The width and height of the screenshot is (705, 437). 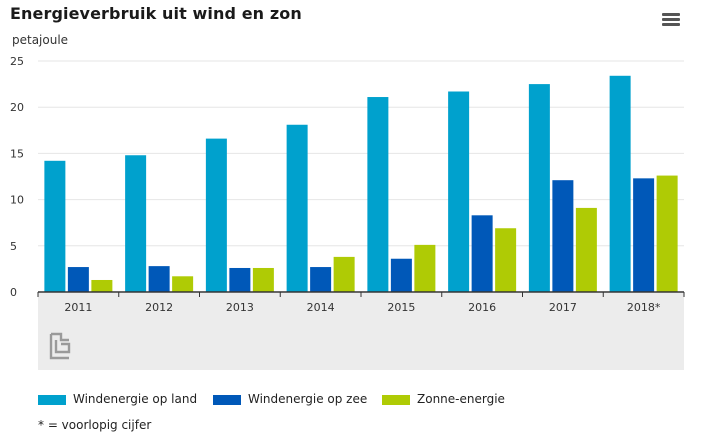 What do you see at coordinates (156, 13) in the screenshot?
I see `chart-title: Energieverbruik uit wind en zon` at bounding box center [156, 13].